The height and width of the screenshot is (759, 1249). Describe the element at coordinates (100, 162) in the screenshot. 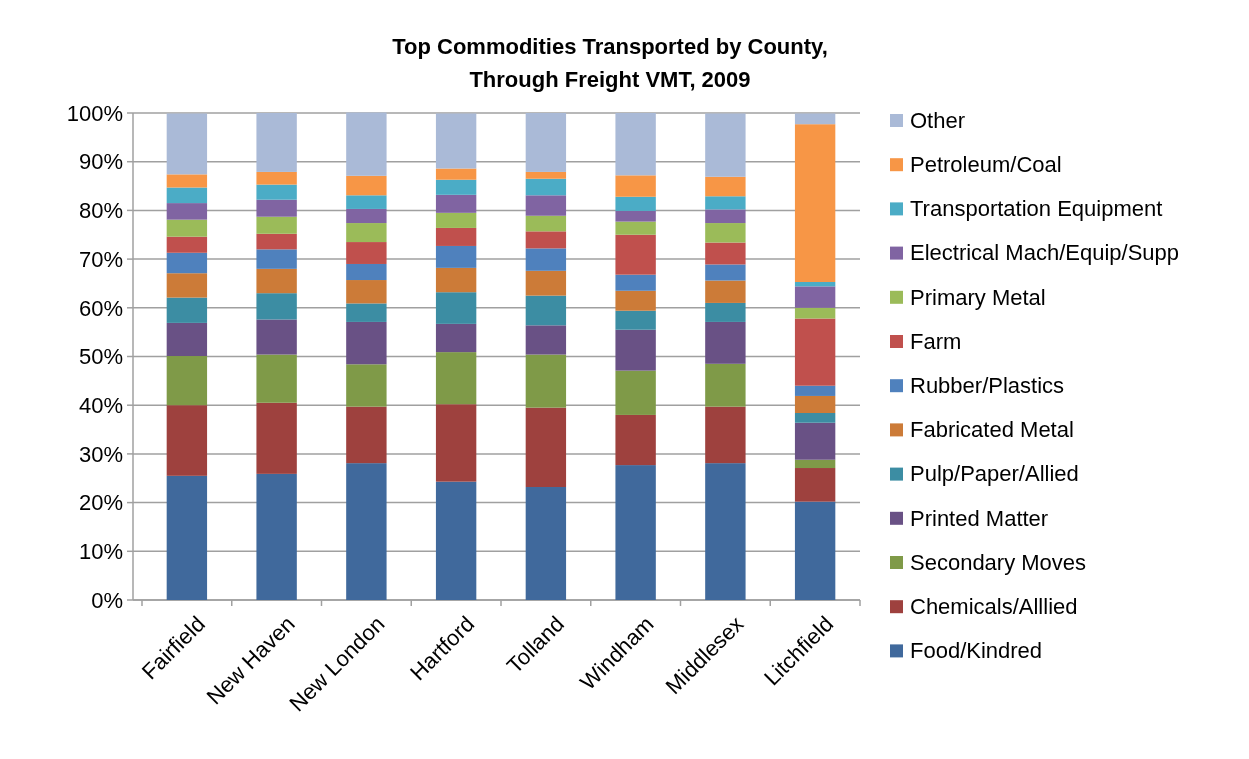

I see `y-tick-label: 90%` at that location.